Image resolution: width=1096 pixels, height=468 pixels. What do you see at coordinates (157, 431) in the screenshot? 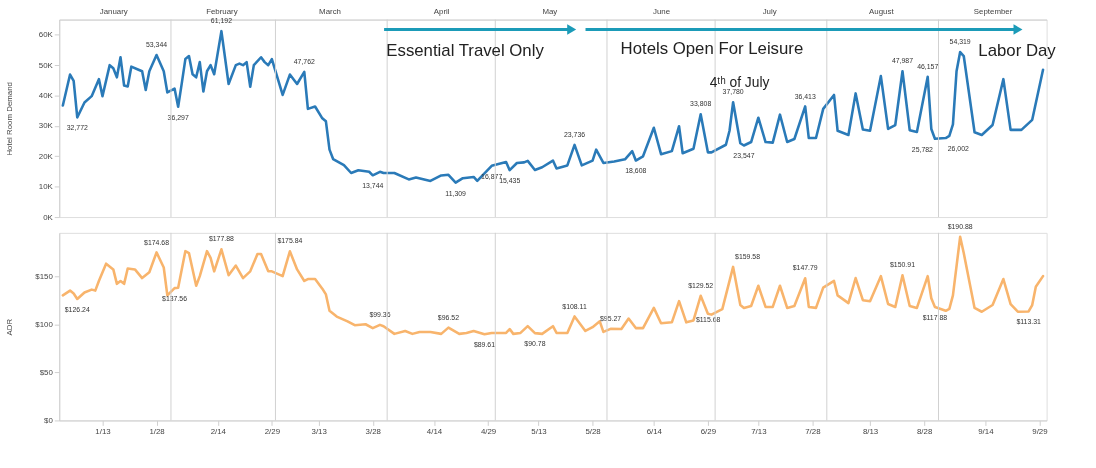
I see `x-tick-label: 1/28` at bounding box center [157, 431].